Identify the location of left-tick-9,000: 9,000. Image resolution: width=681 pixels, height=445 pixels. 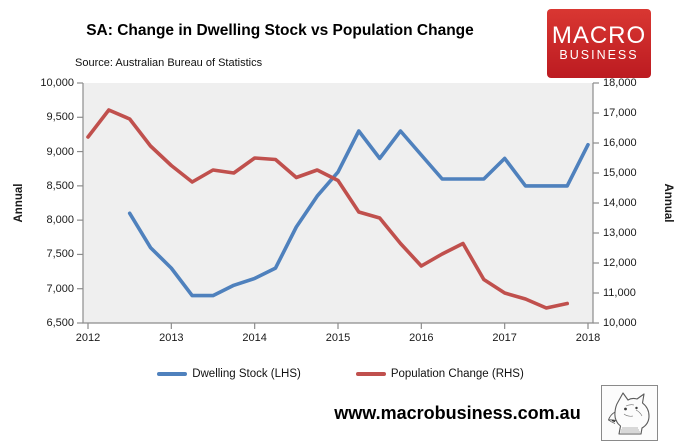
(60, 151).